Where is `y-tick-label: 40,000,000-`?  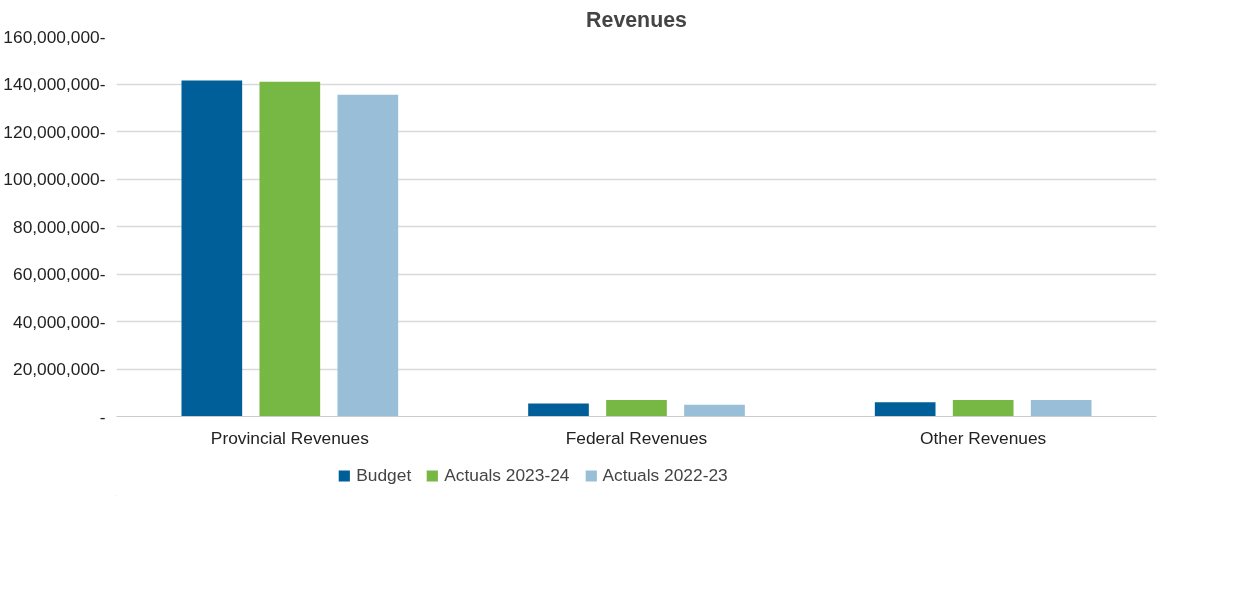 y-tick-label: 40,000,000- is located at coordinates (59, 321).